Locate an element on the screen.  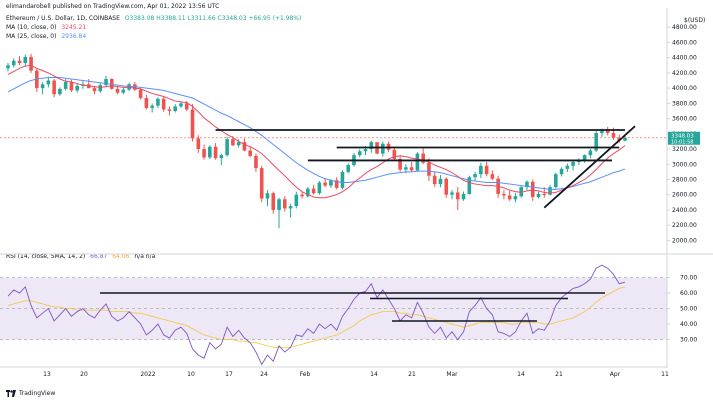
price-tick-label: 2400.00 is located at coordinates (684, 210).